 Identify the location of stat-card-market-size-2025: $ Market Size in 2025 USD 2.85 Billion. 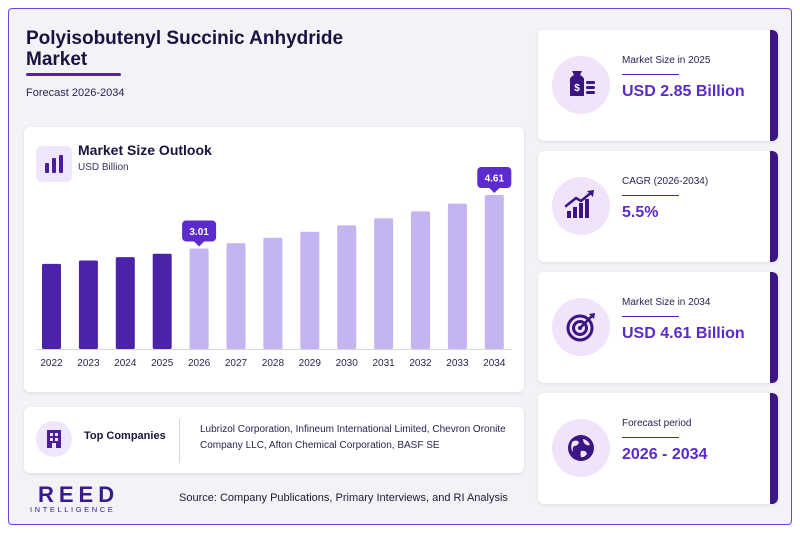
(658, 85).